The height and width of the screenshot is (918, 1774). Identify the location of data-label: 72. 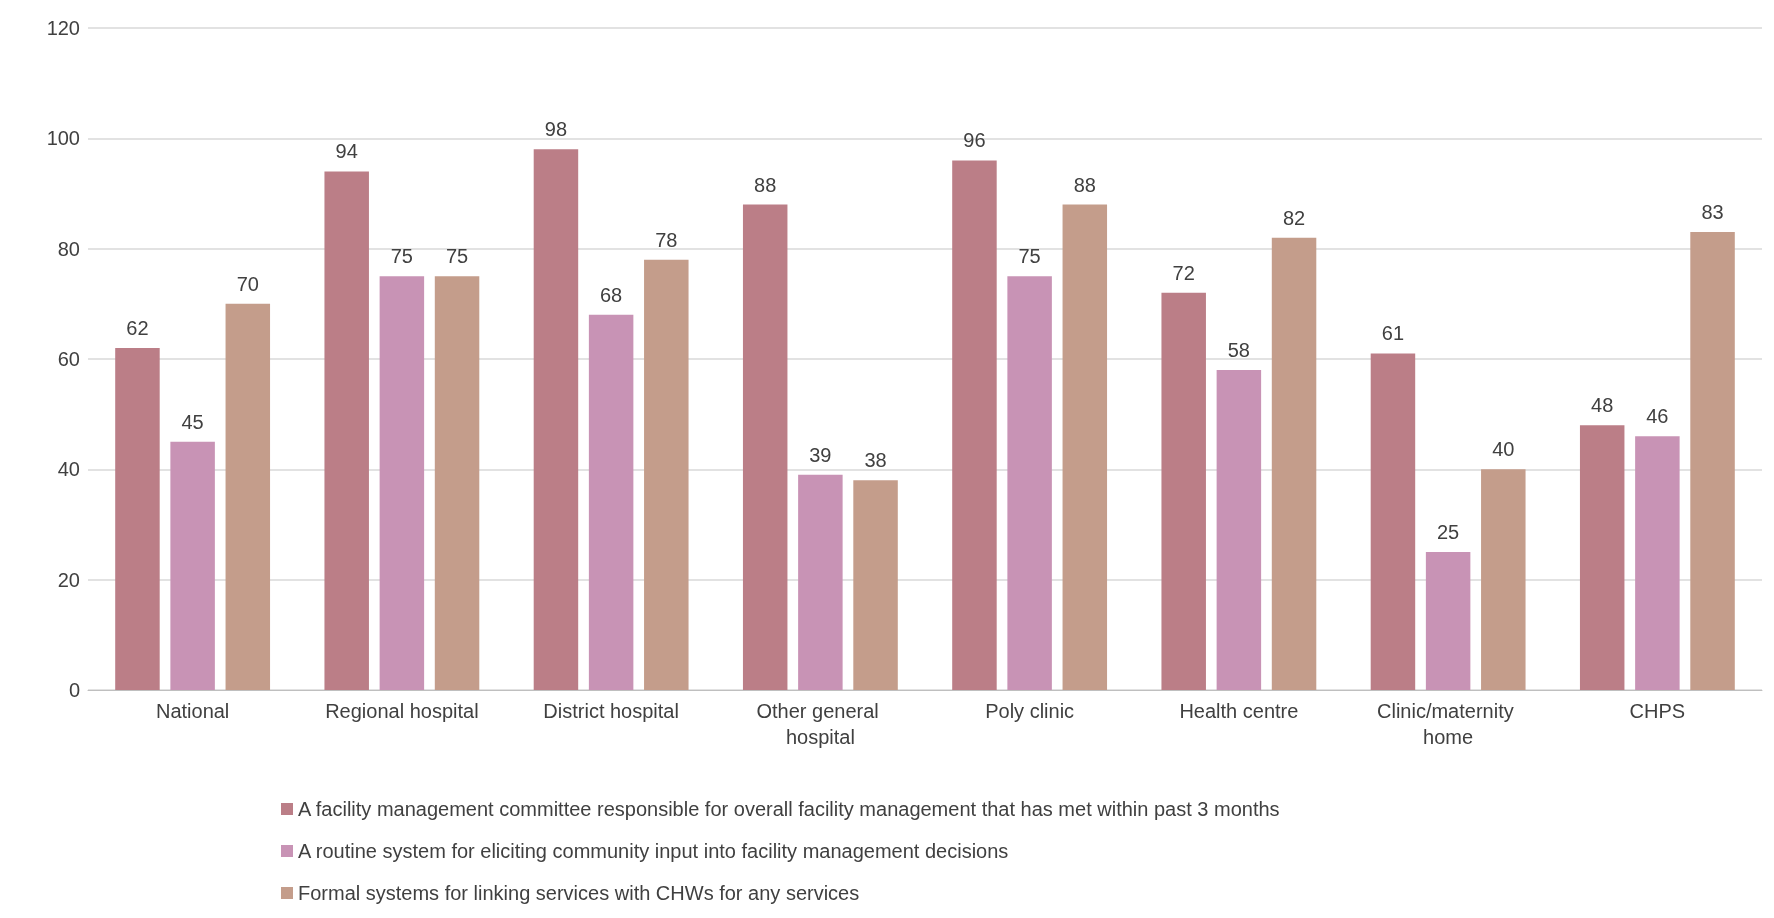
(1183, 272).